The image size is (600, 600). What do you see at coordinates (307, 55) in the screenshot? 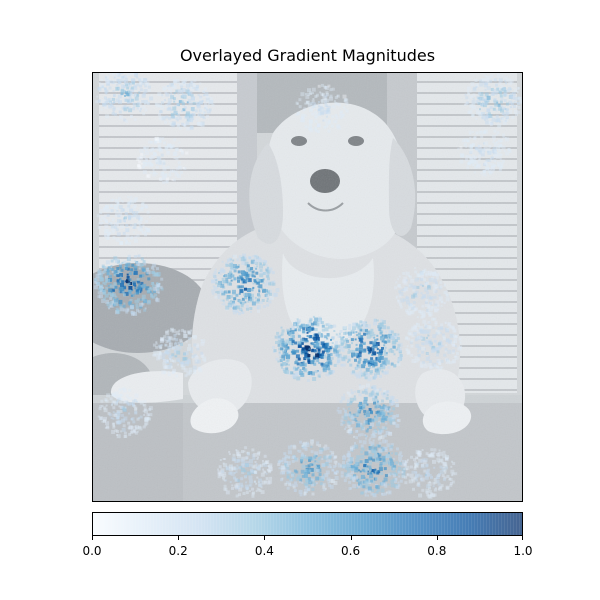
I see `chart-title: Overlayed Gradient Magnitudes` at bounding box center [307, 55].